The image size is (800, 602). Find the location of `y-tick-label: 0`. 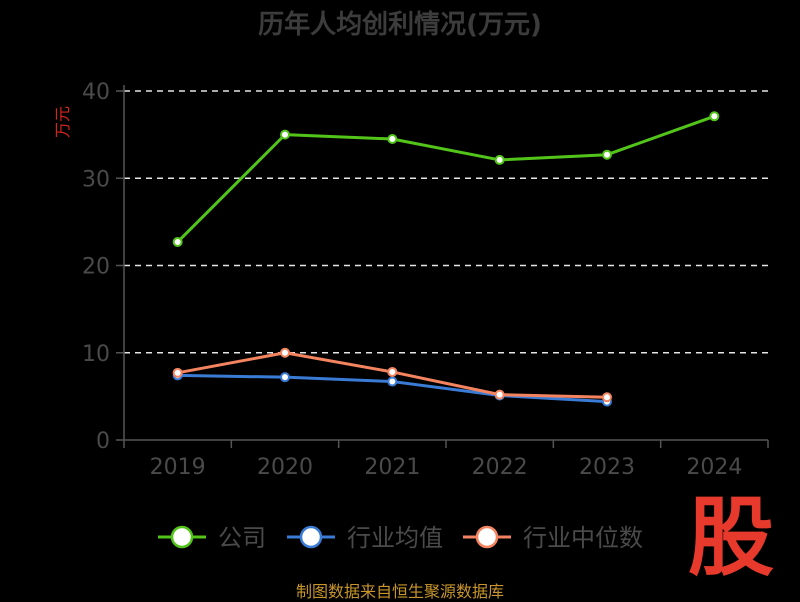

y-tick-label: 0 is located at coordinates (103, 441).